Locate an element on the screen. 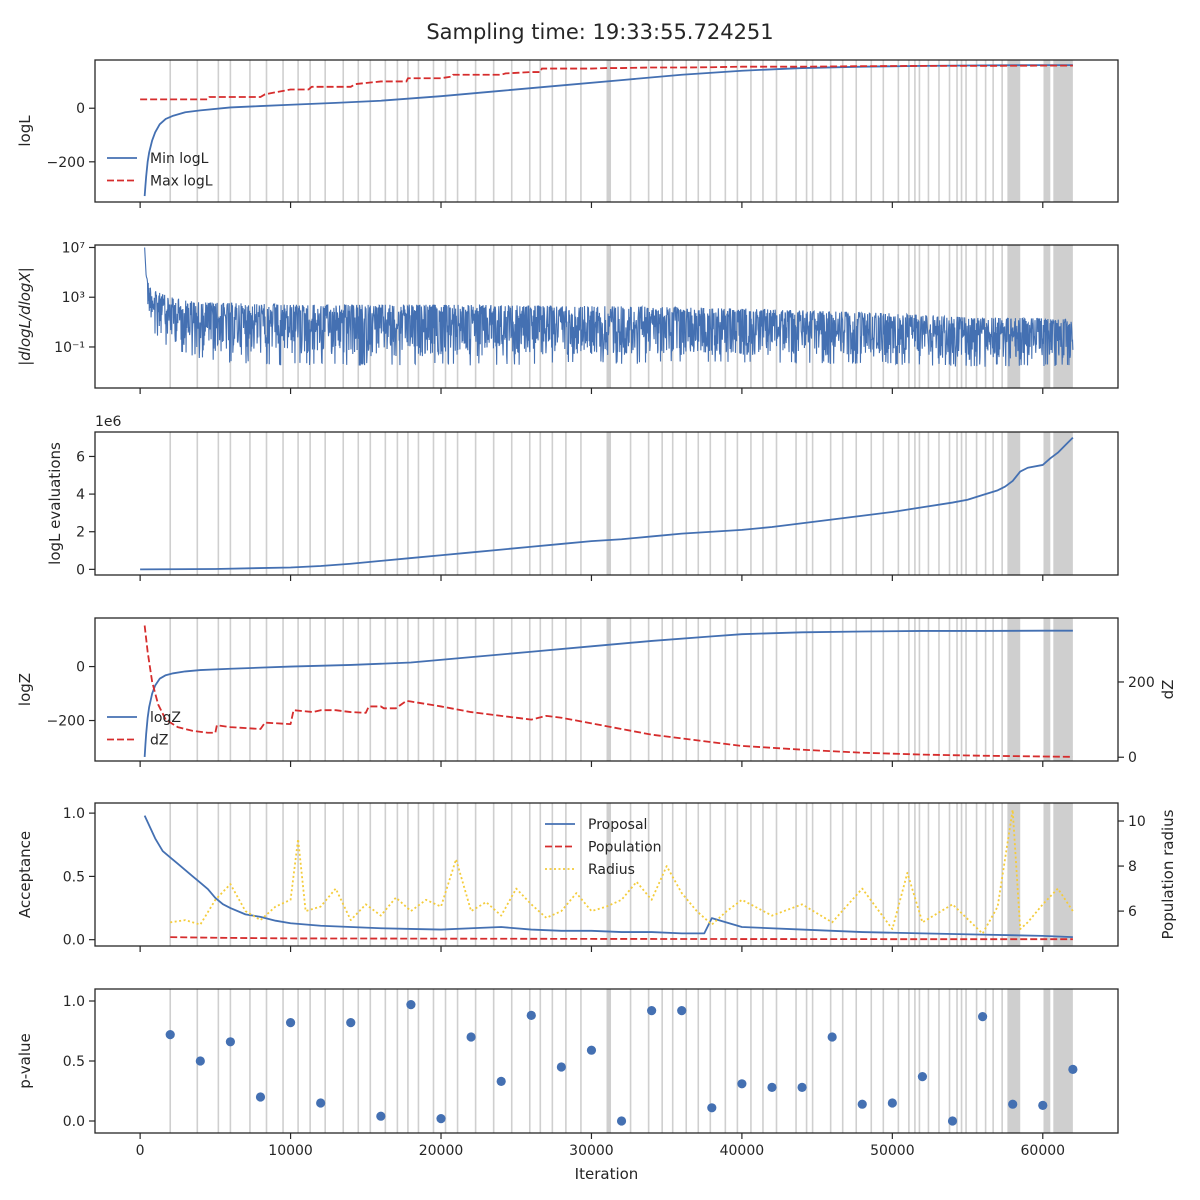 The height and width of the screenshot is (1200, 1200). figure-title: Sampling time: 19:33:55.724251 is located at coordinates (600, 32).